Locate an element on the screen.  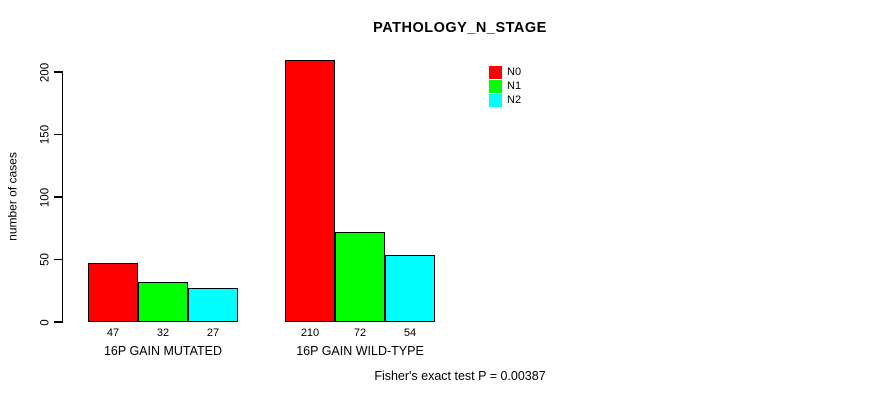
y-axis-line is located at coordinates (62, 197).